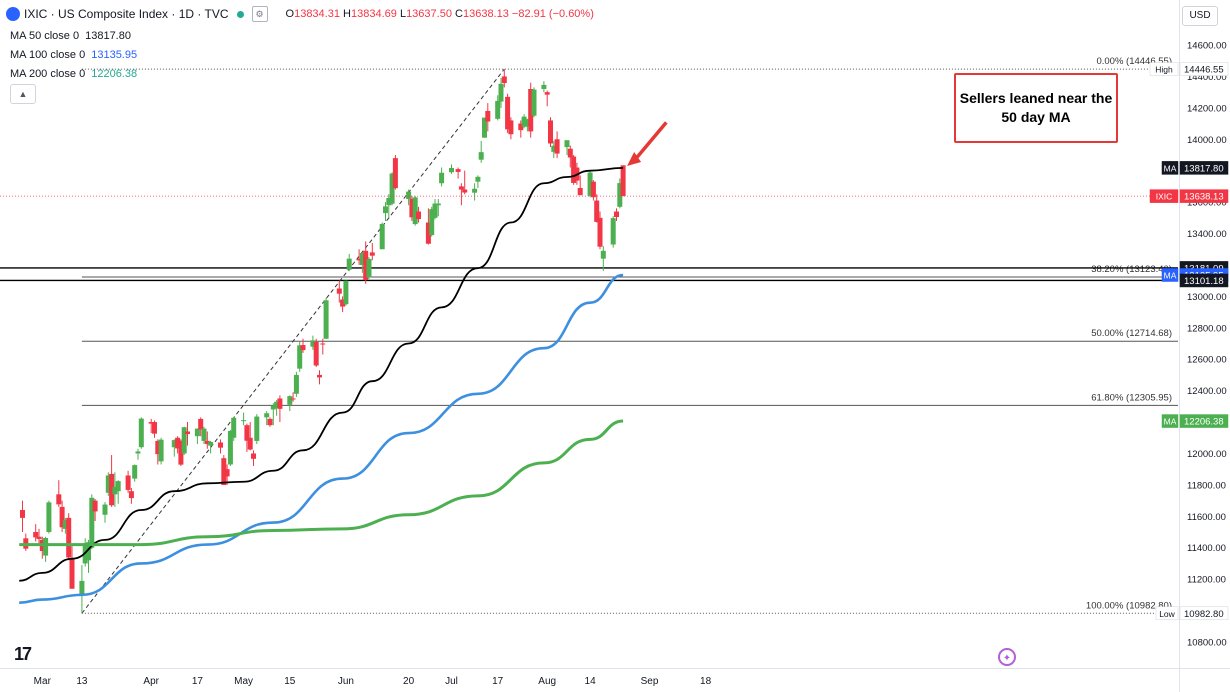 The image size is (1230, 692). What do you see at coordinates (74, 55) in the screenshot?
I see `ma100-legend: MA 100 close 0 13135.95` at bounding box center [74, 55].